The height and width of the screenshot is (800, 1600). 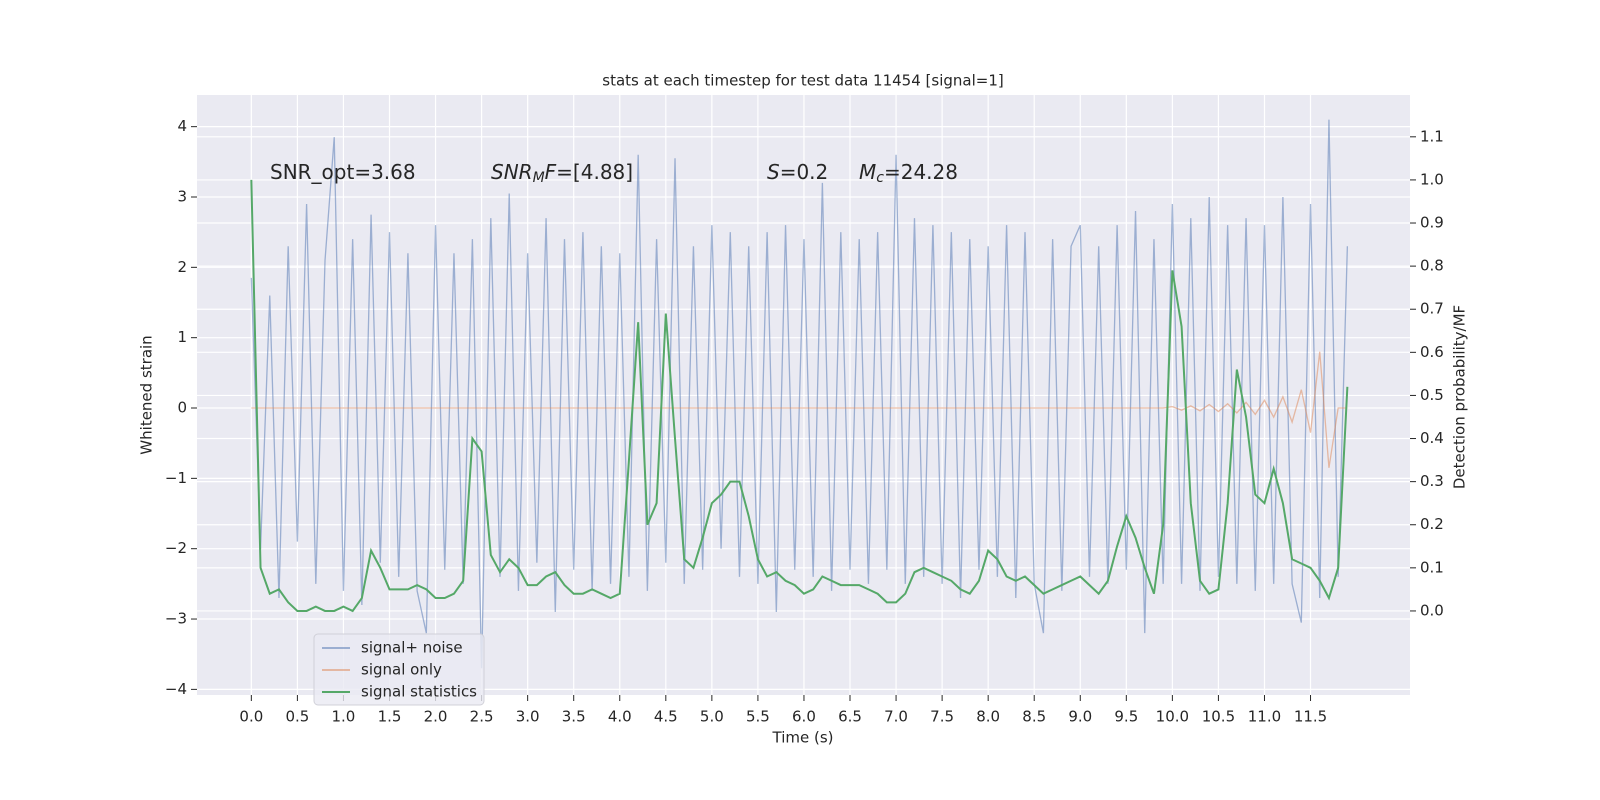 What do you see at coordinates (1264, 717) in the screenshot?
I see `x-tick-label: 11.0` at bounding box center [1264, 717].